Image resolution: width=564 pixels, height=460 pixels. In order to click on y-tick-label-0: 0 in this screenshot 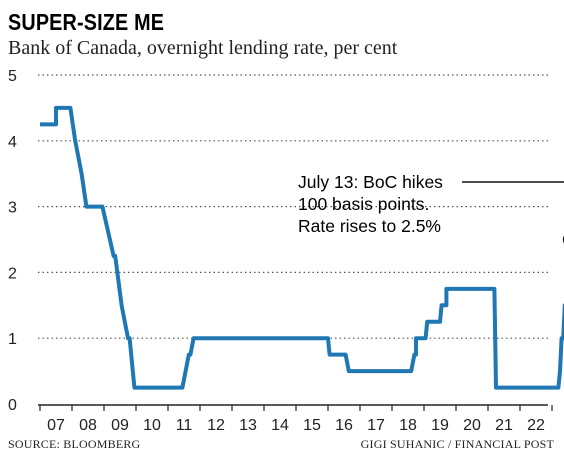, I will do `click(12, 405)`.